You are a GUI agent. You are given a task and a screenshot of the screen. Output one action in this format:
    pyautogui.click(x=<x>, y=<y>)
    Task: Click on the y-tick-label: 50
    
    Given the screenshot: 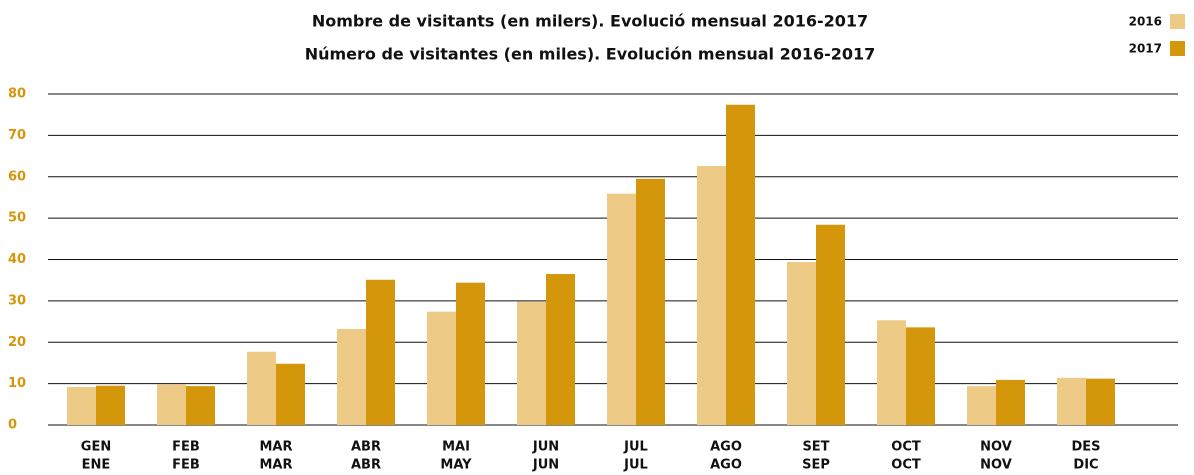 What is the action you would take?
    pyautogui.click(x=17, y=218)
    